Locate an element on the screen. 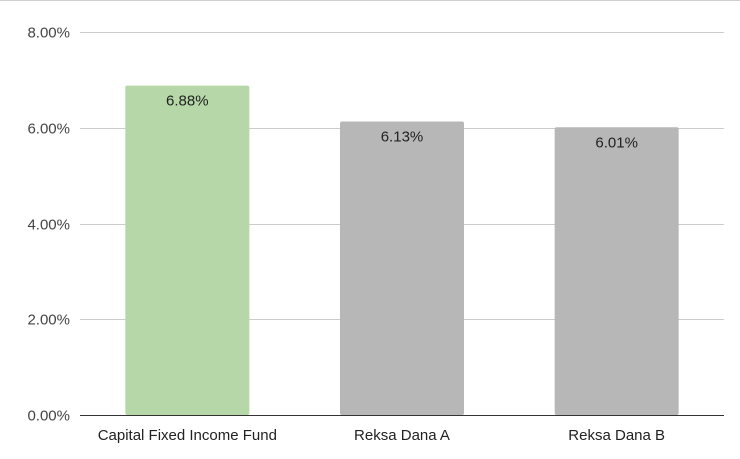  y-axis-ticks: 0.00% 2.00% 4.00% 6.00% 8.00% is located at coordinates (48, 225).